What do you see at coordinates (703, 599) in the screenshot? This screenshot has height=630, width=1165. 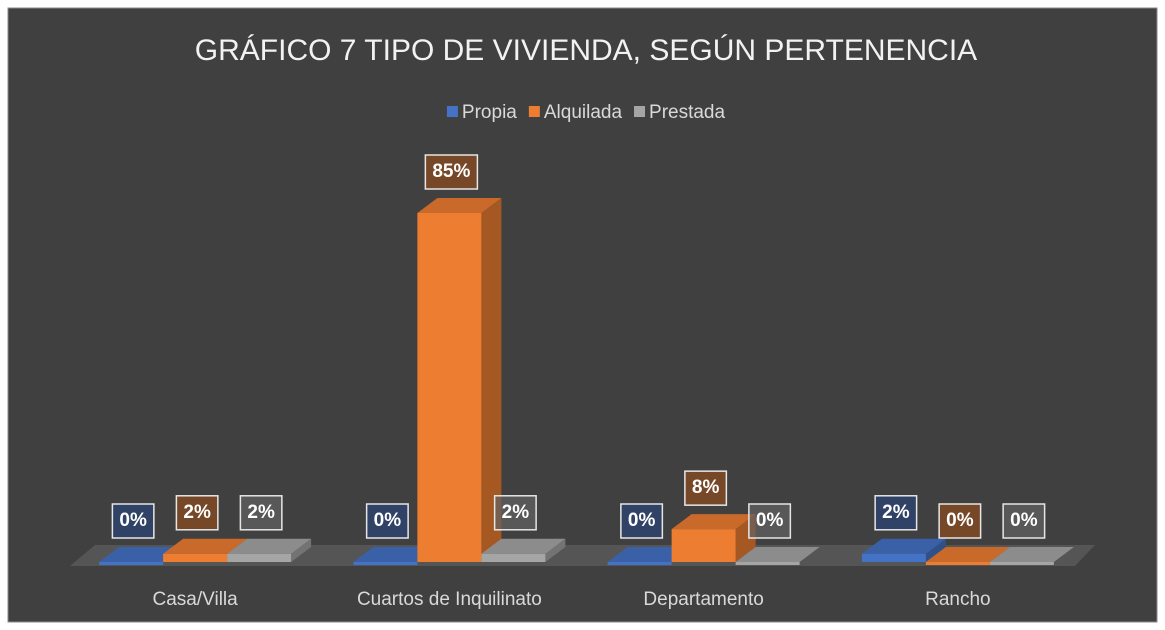 I see `x-tick-label: Departamento` at bounding box center [703, 599].